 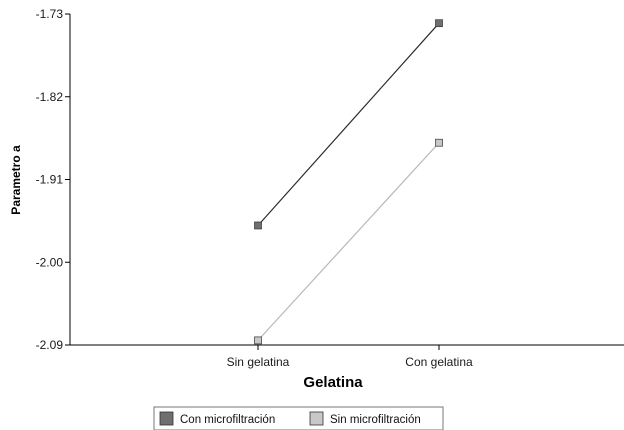 I want to click on x-axis: Sin gelatina Con gelatina, so click(x=347, y=356).